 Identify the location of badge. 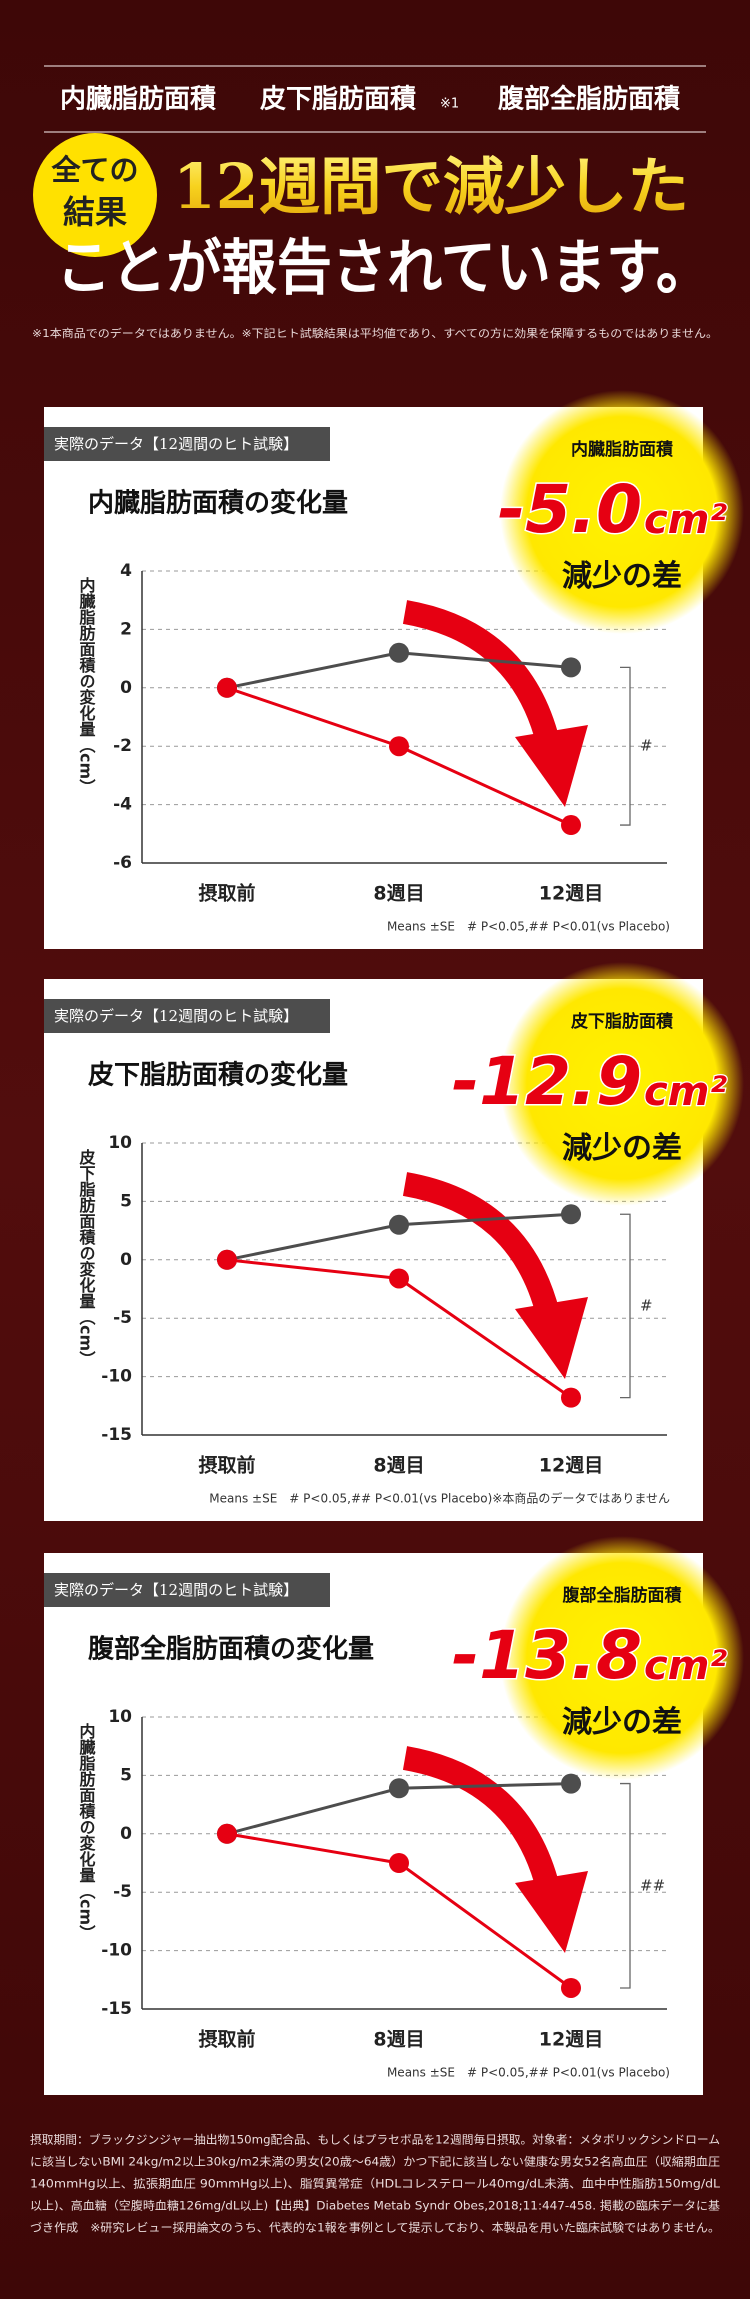
(95, 195).